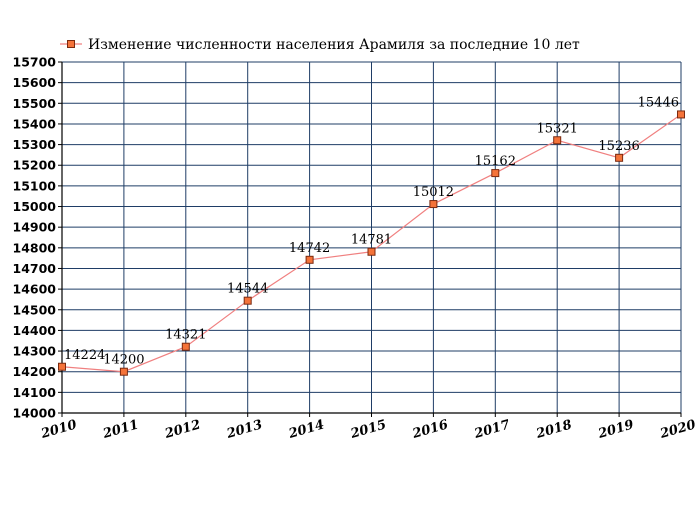  I want to click on data-label: 15321, so click(557, 128).